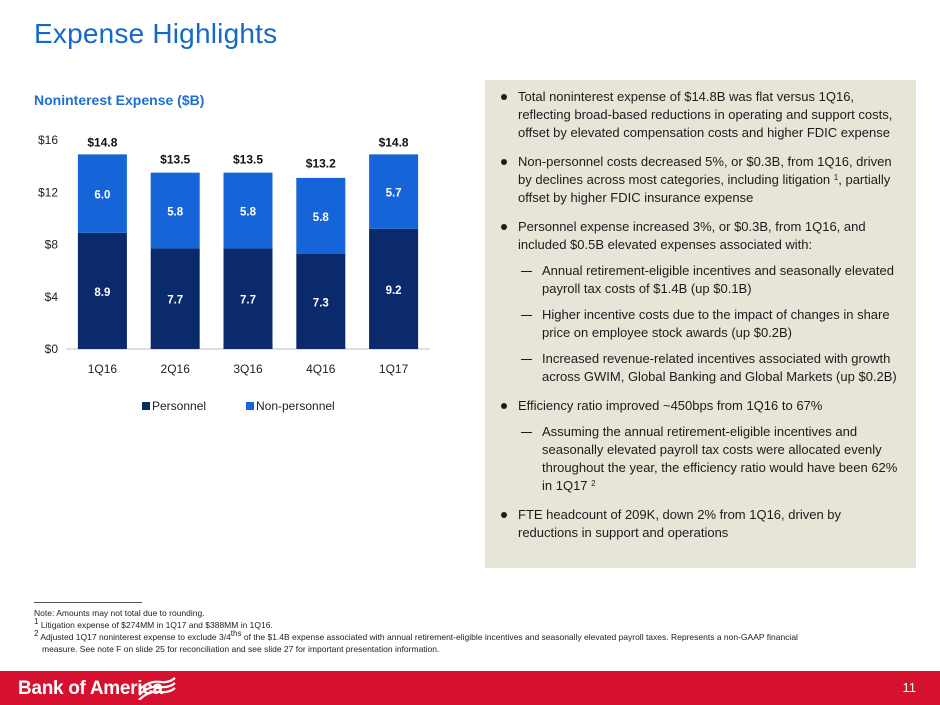 The height and width of the screenshot is (705, 940). I want to click on y-tick-label: $8, so click(52, 245).